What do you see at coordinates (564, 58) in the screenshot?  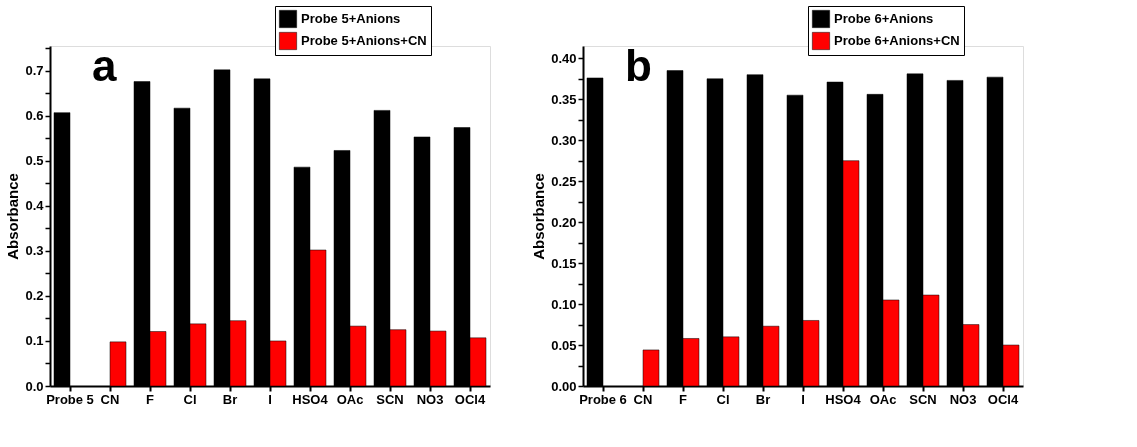 I see `y-tick-label: 0.40` at bounding box center [564, 58].